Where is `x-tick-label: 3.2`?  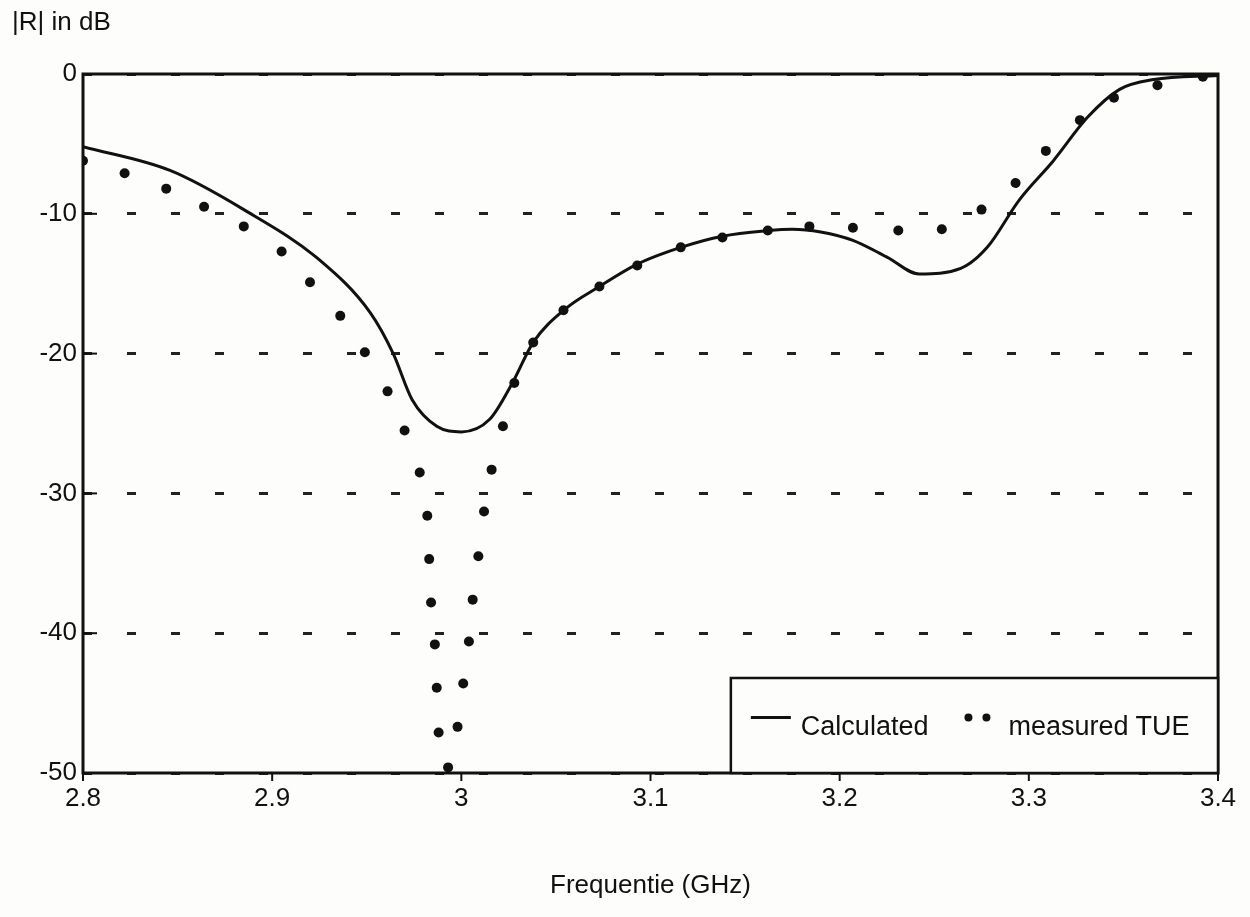 x-tick-label: 3.2 is located at coordinates (839, 796).